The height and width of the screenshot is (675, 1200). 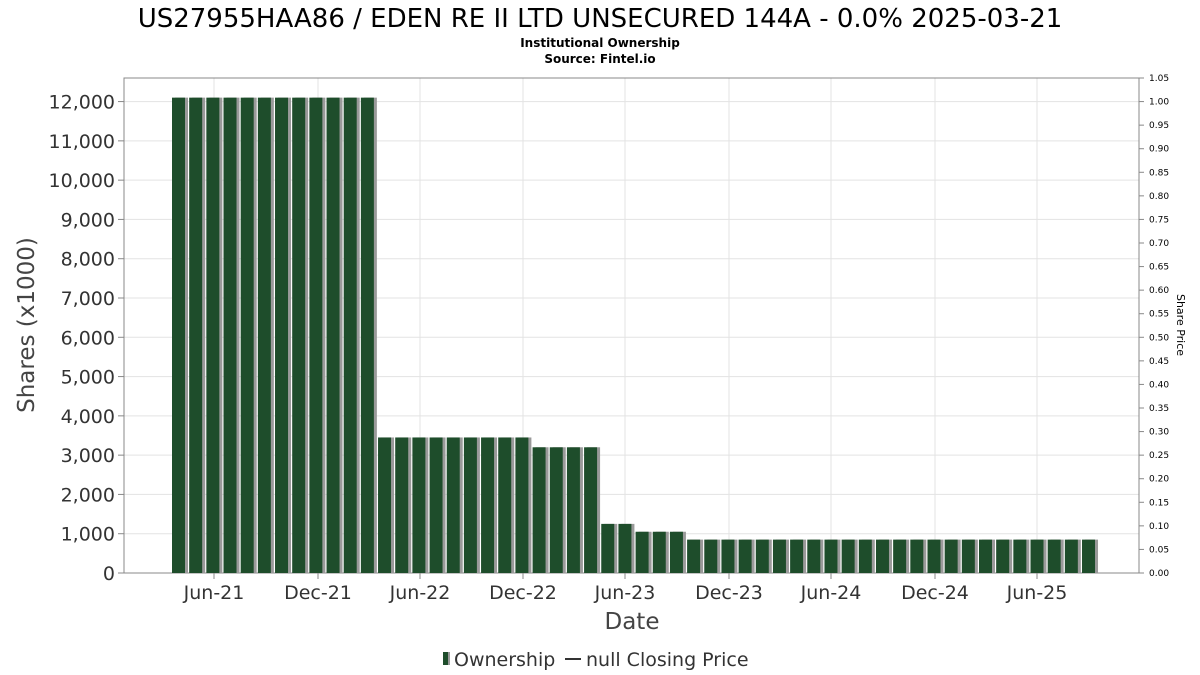 What do you see at coordinates (88, 456) in the screenshot?
I see `y-tick-label: 3,000` at bounding box center [88, 456].